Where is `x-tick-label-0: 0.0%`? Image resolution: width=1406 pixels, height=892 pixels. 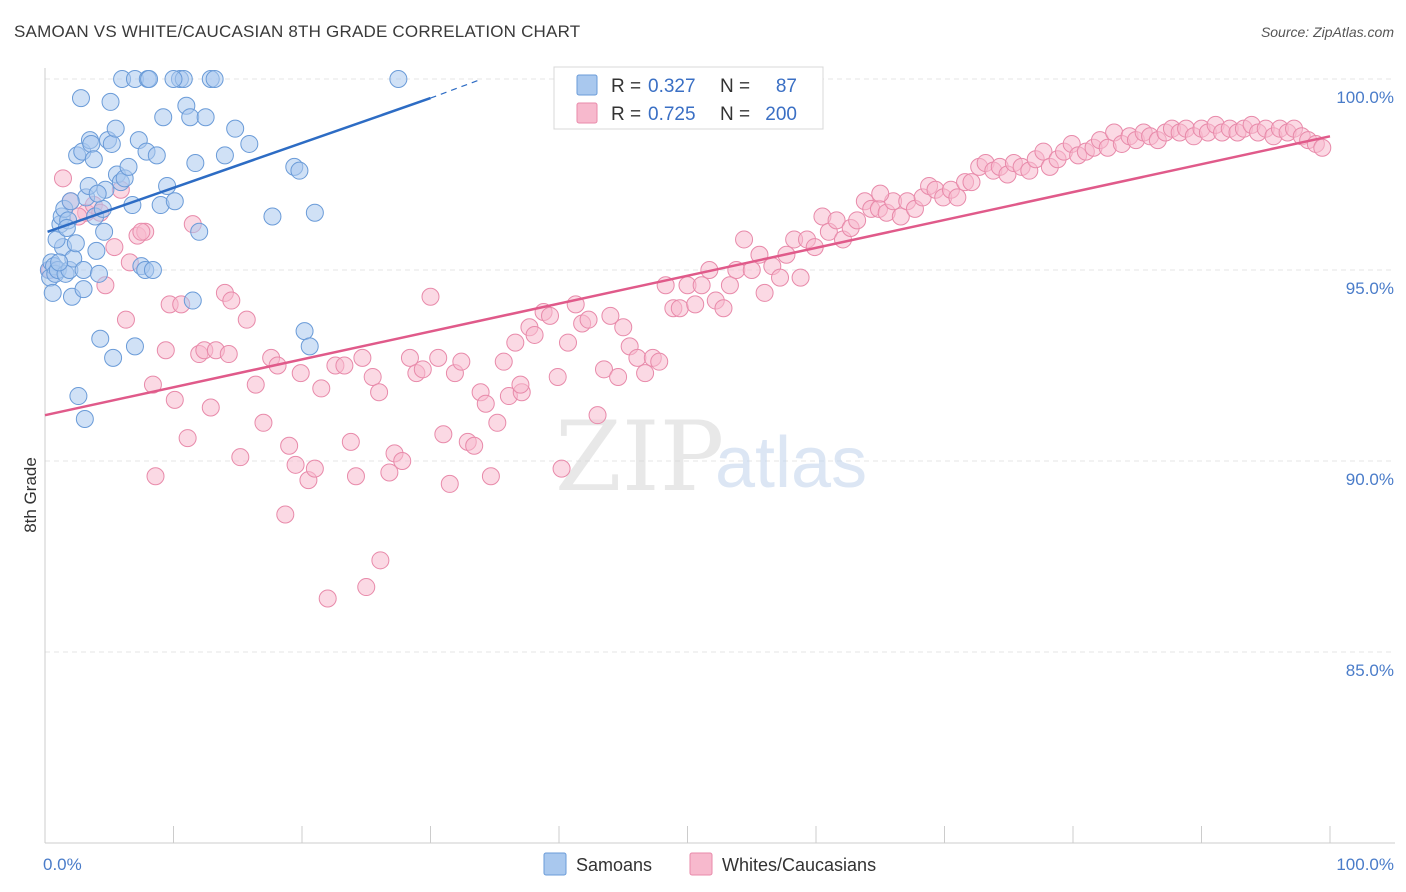
x-tick-label-0: 0.0% is located at coordinates (62, 864).